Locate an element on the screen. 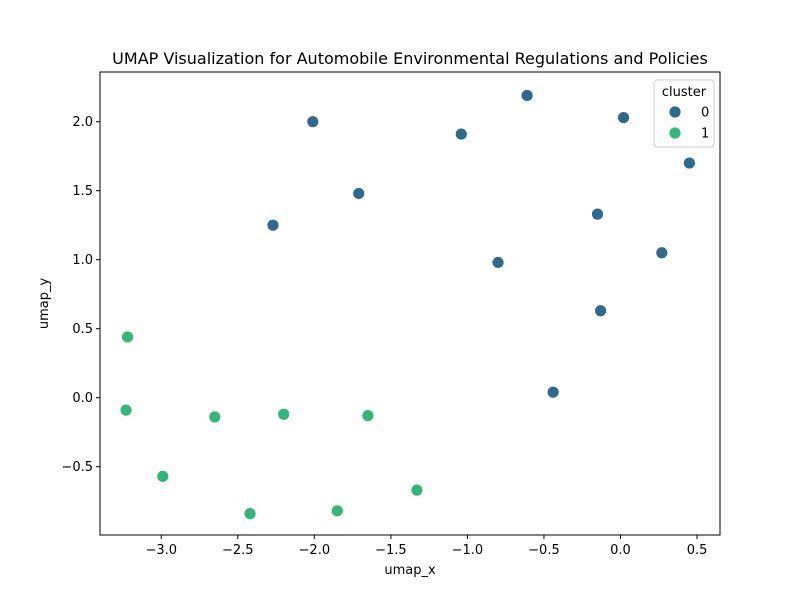 The width and height of the screenshot is (800, 604). x-tick-label: 0.5 is located at coordinates (697, 550).